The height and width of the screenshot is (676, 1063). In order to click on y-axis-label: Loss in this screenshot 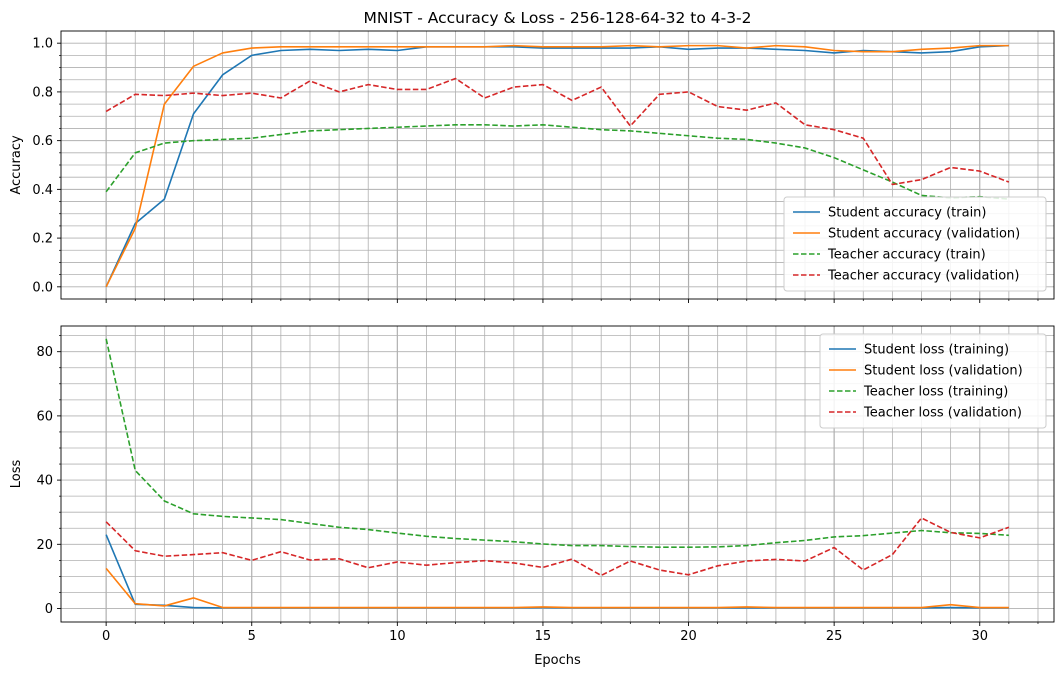, I will do `click(16, 474)`.